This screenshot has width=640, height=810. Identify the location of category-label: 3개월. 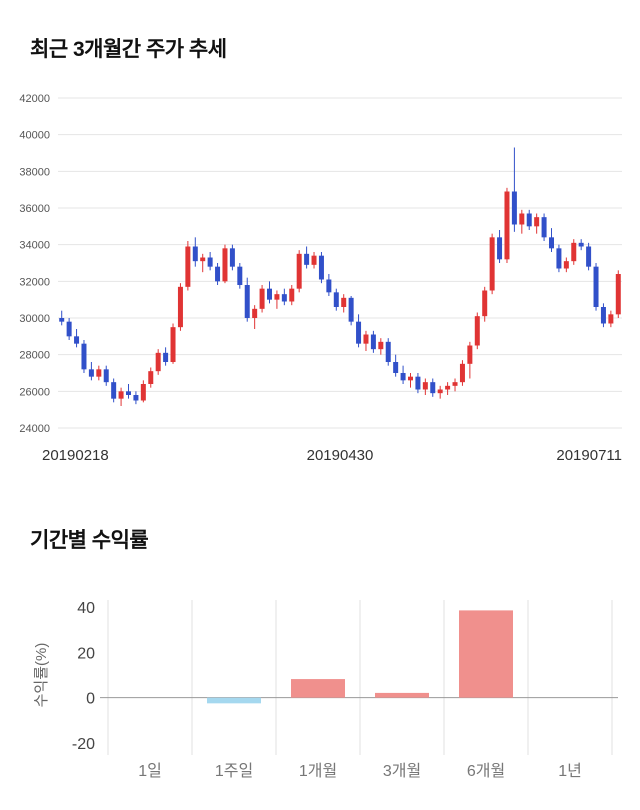
(402, 771).